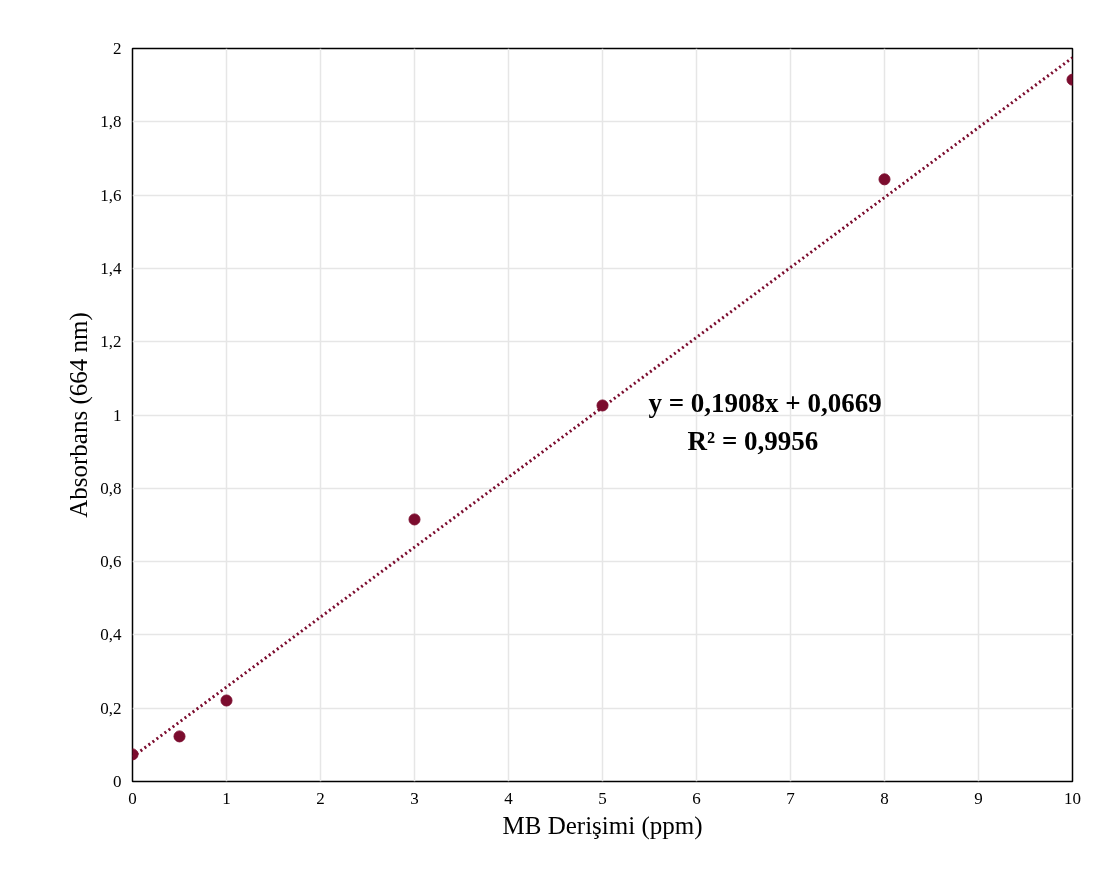  What do you see at coordinates (753, 440) in the screenshot?
I see `annotation: R² = 0,9956` at bounding box center [753, 440].